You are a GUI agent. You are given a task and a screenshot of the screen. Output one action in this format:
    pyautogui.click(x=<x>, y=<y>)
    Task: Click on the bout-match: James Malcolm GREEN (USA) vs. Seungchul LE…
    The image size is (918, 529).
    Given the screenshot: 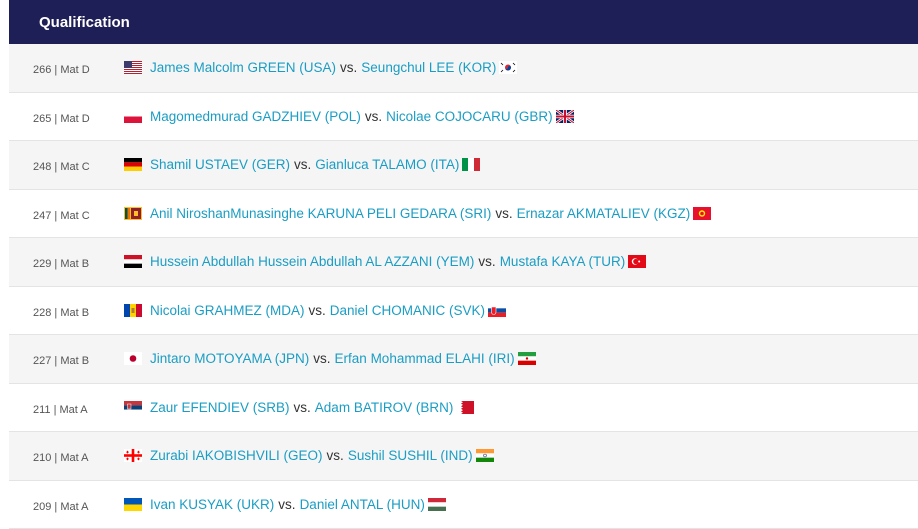 What is the action you would take?
    pyautogui.click(x=320, y=67)
    